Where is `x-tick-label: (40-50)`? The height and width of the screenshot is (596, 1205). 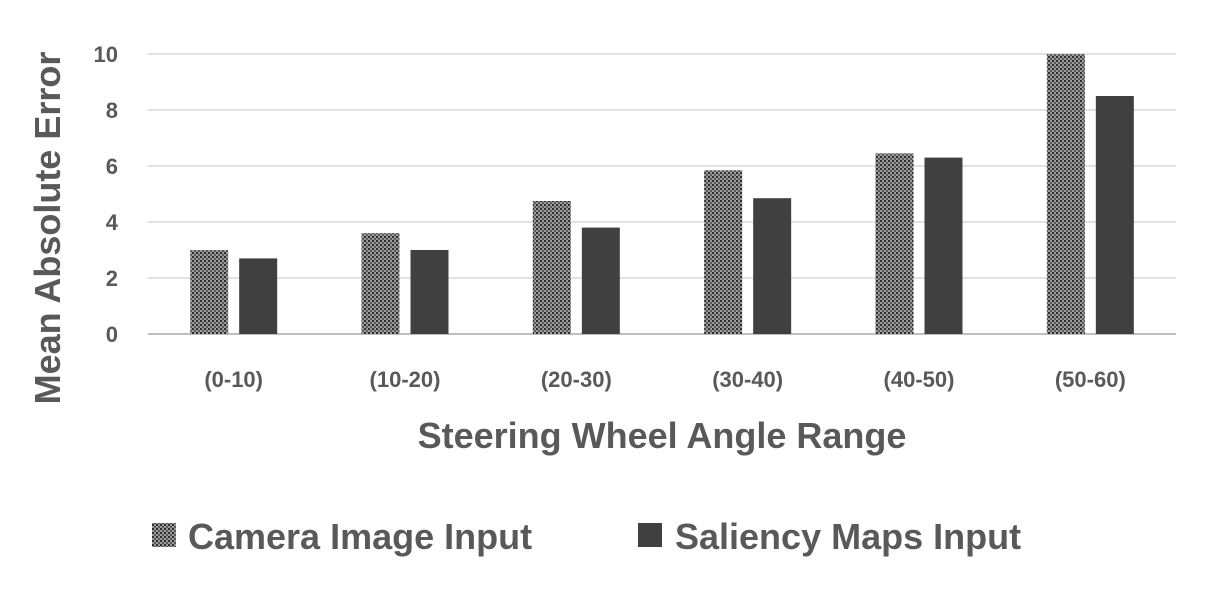 x-tick-label: (40-50) is located at coordinates (919, 379).